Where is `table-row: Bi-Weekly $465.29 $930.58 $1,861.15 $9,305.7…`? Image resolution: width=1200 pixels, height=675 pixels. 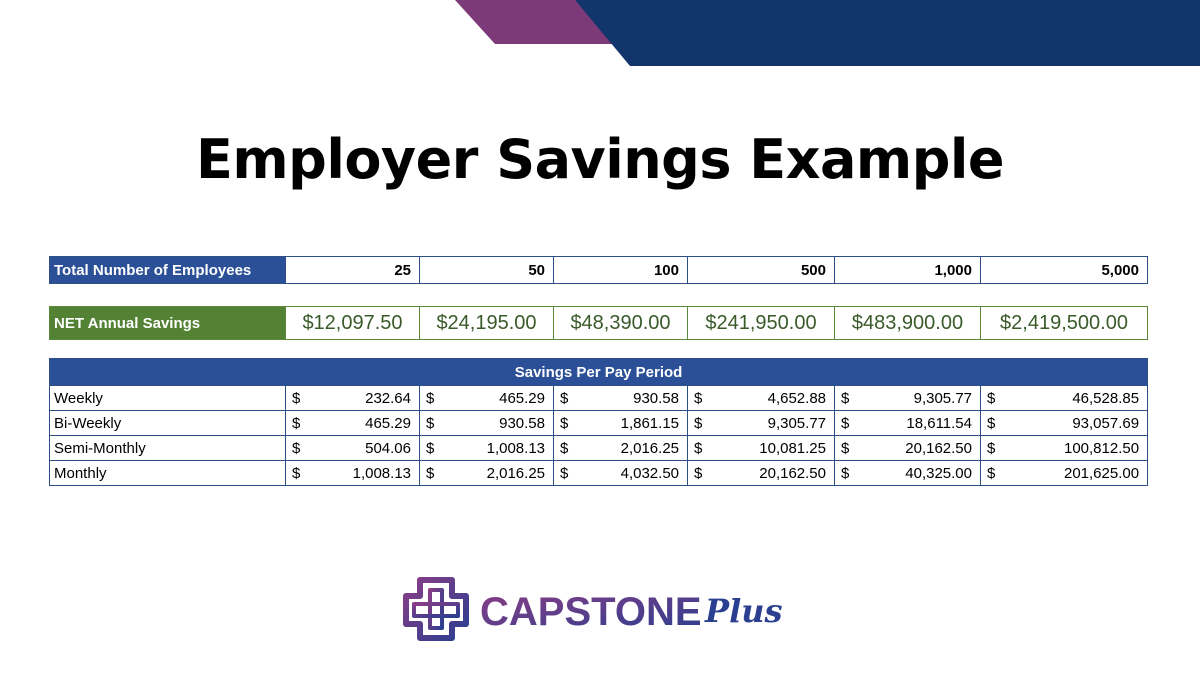 table-row: Bi-Weekly $465.29 $930.58 $1,861.15 $9,305.7… is located at coordinates (599, 423).